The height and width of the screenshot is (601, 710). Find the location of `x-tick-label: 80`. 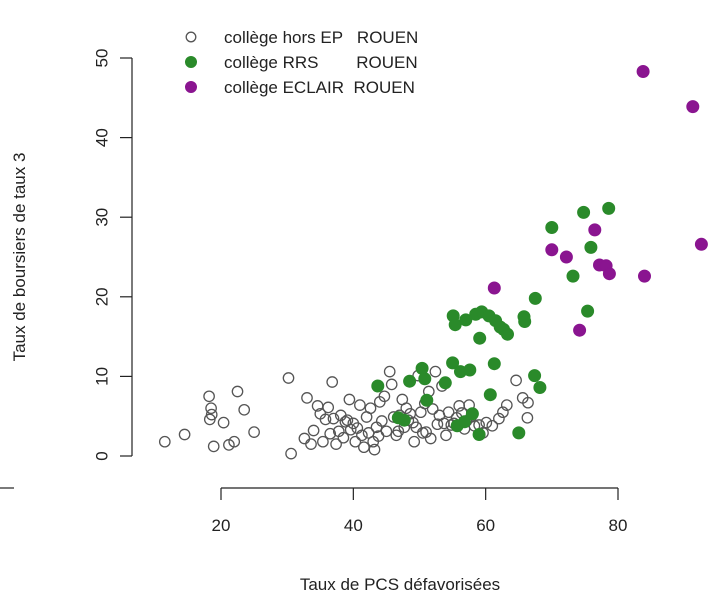

x-tick-label: 80 is located at coordinates (618, 525).